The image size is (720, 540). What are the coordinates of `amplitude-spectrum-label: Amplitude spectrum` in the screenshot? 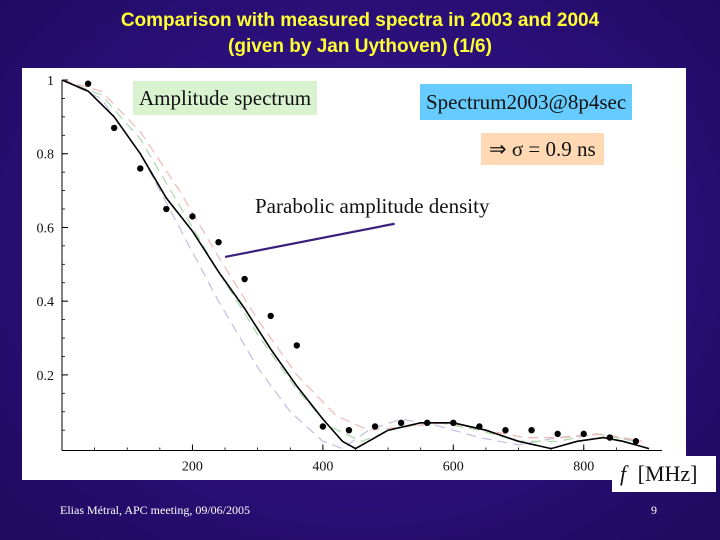 It's located at (225, 98).